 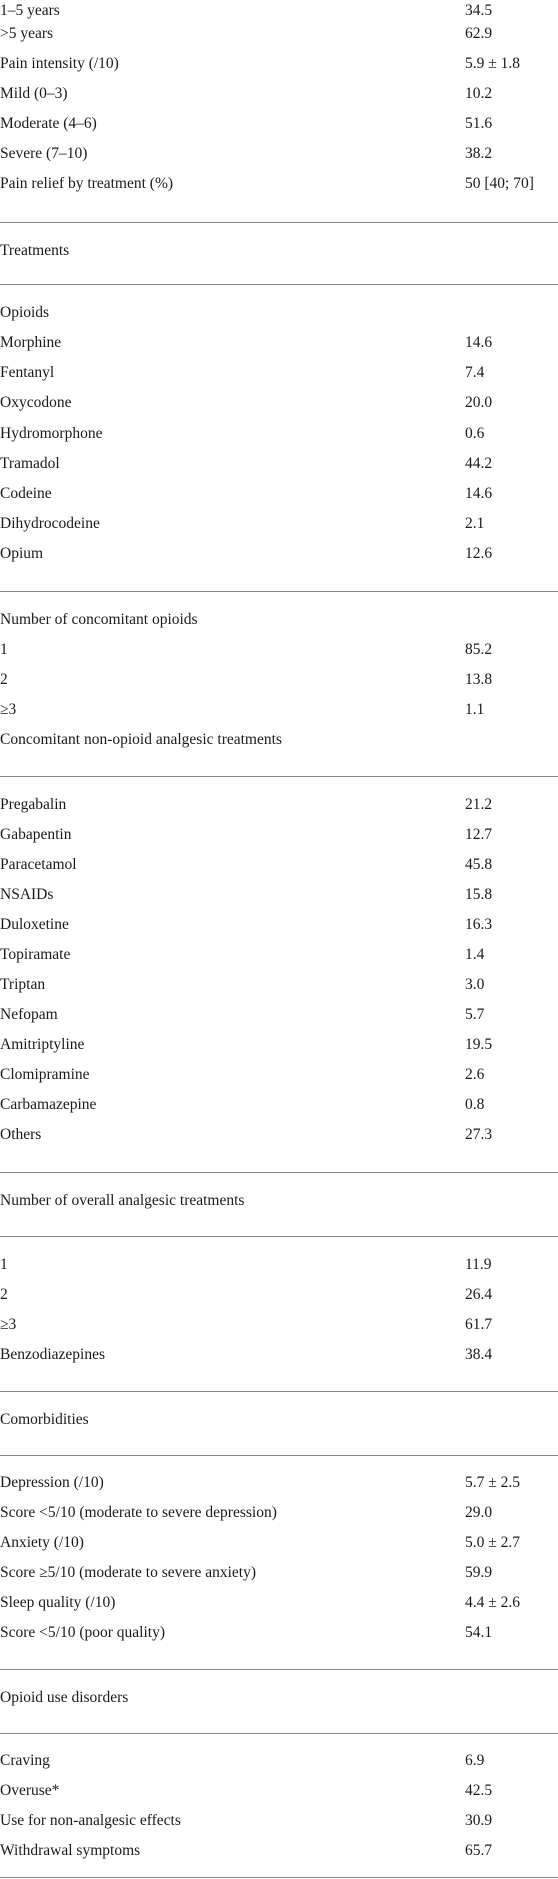 I want to click on row-value: 65.7, so click(x=479, y=1850).